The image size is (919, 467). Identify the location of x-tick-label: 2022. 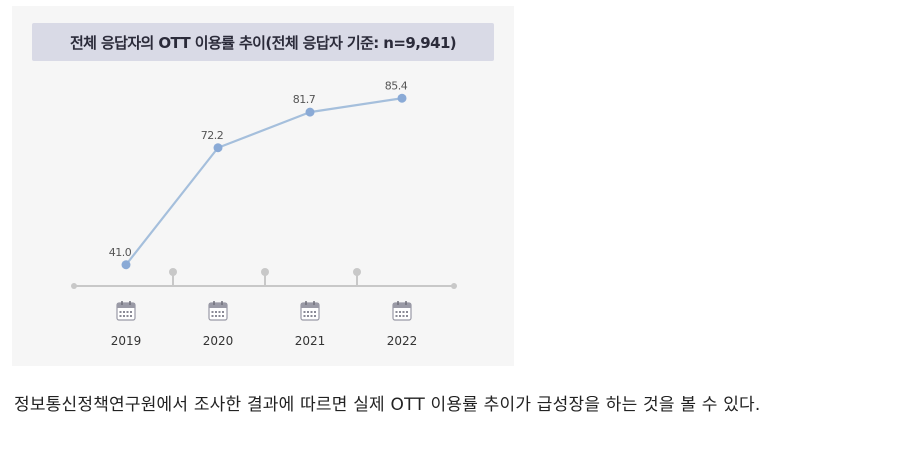
(402, 341).